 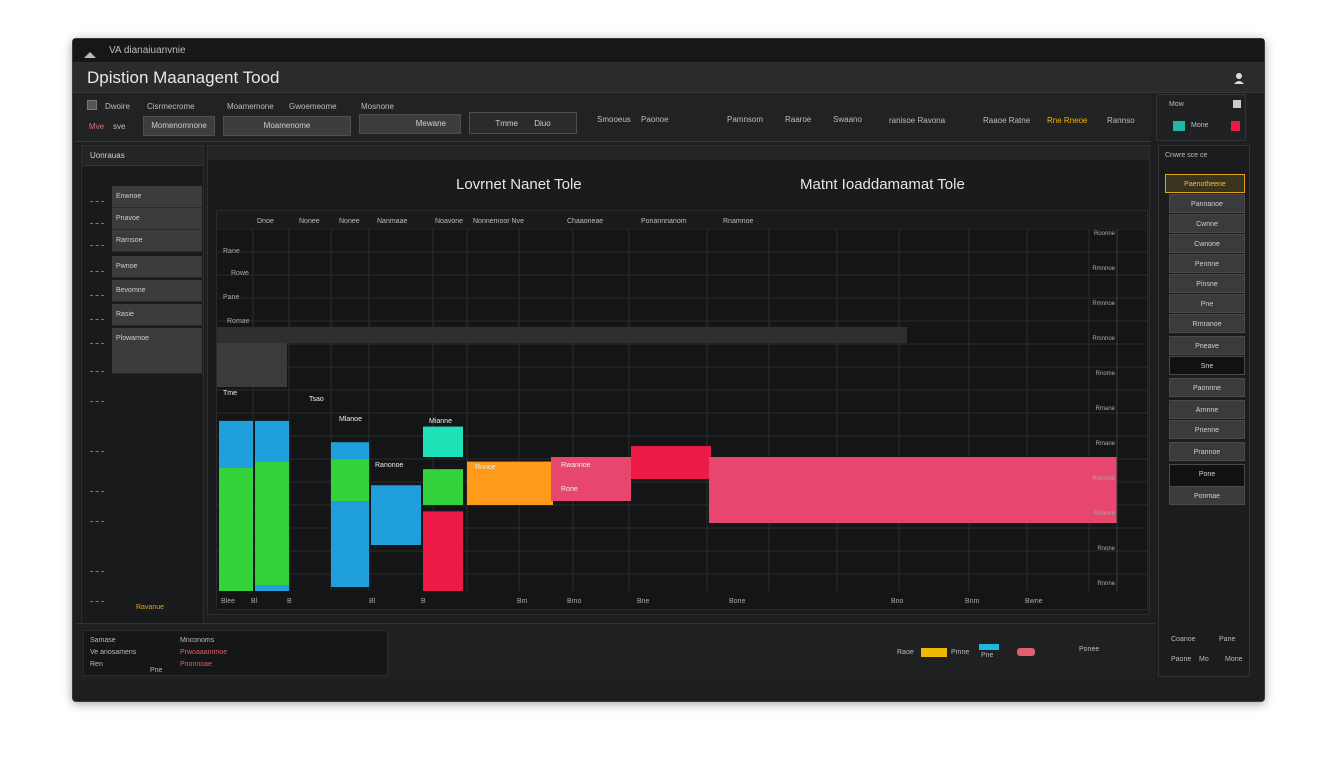 I want to click on toolbar-row2-item: Mve, so click(x=97, y=126).